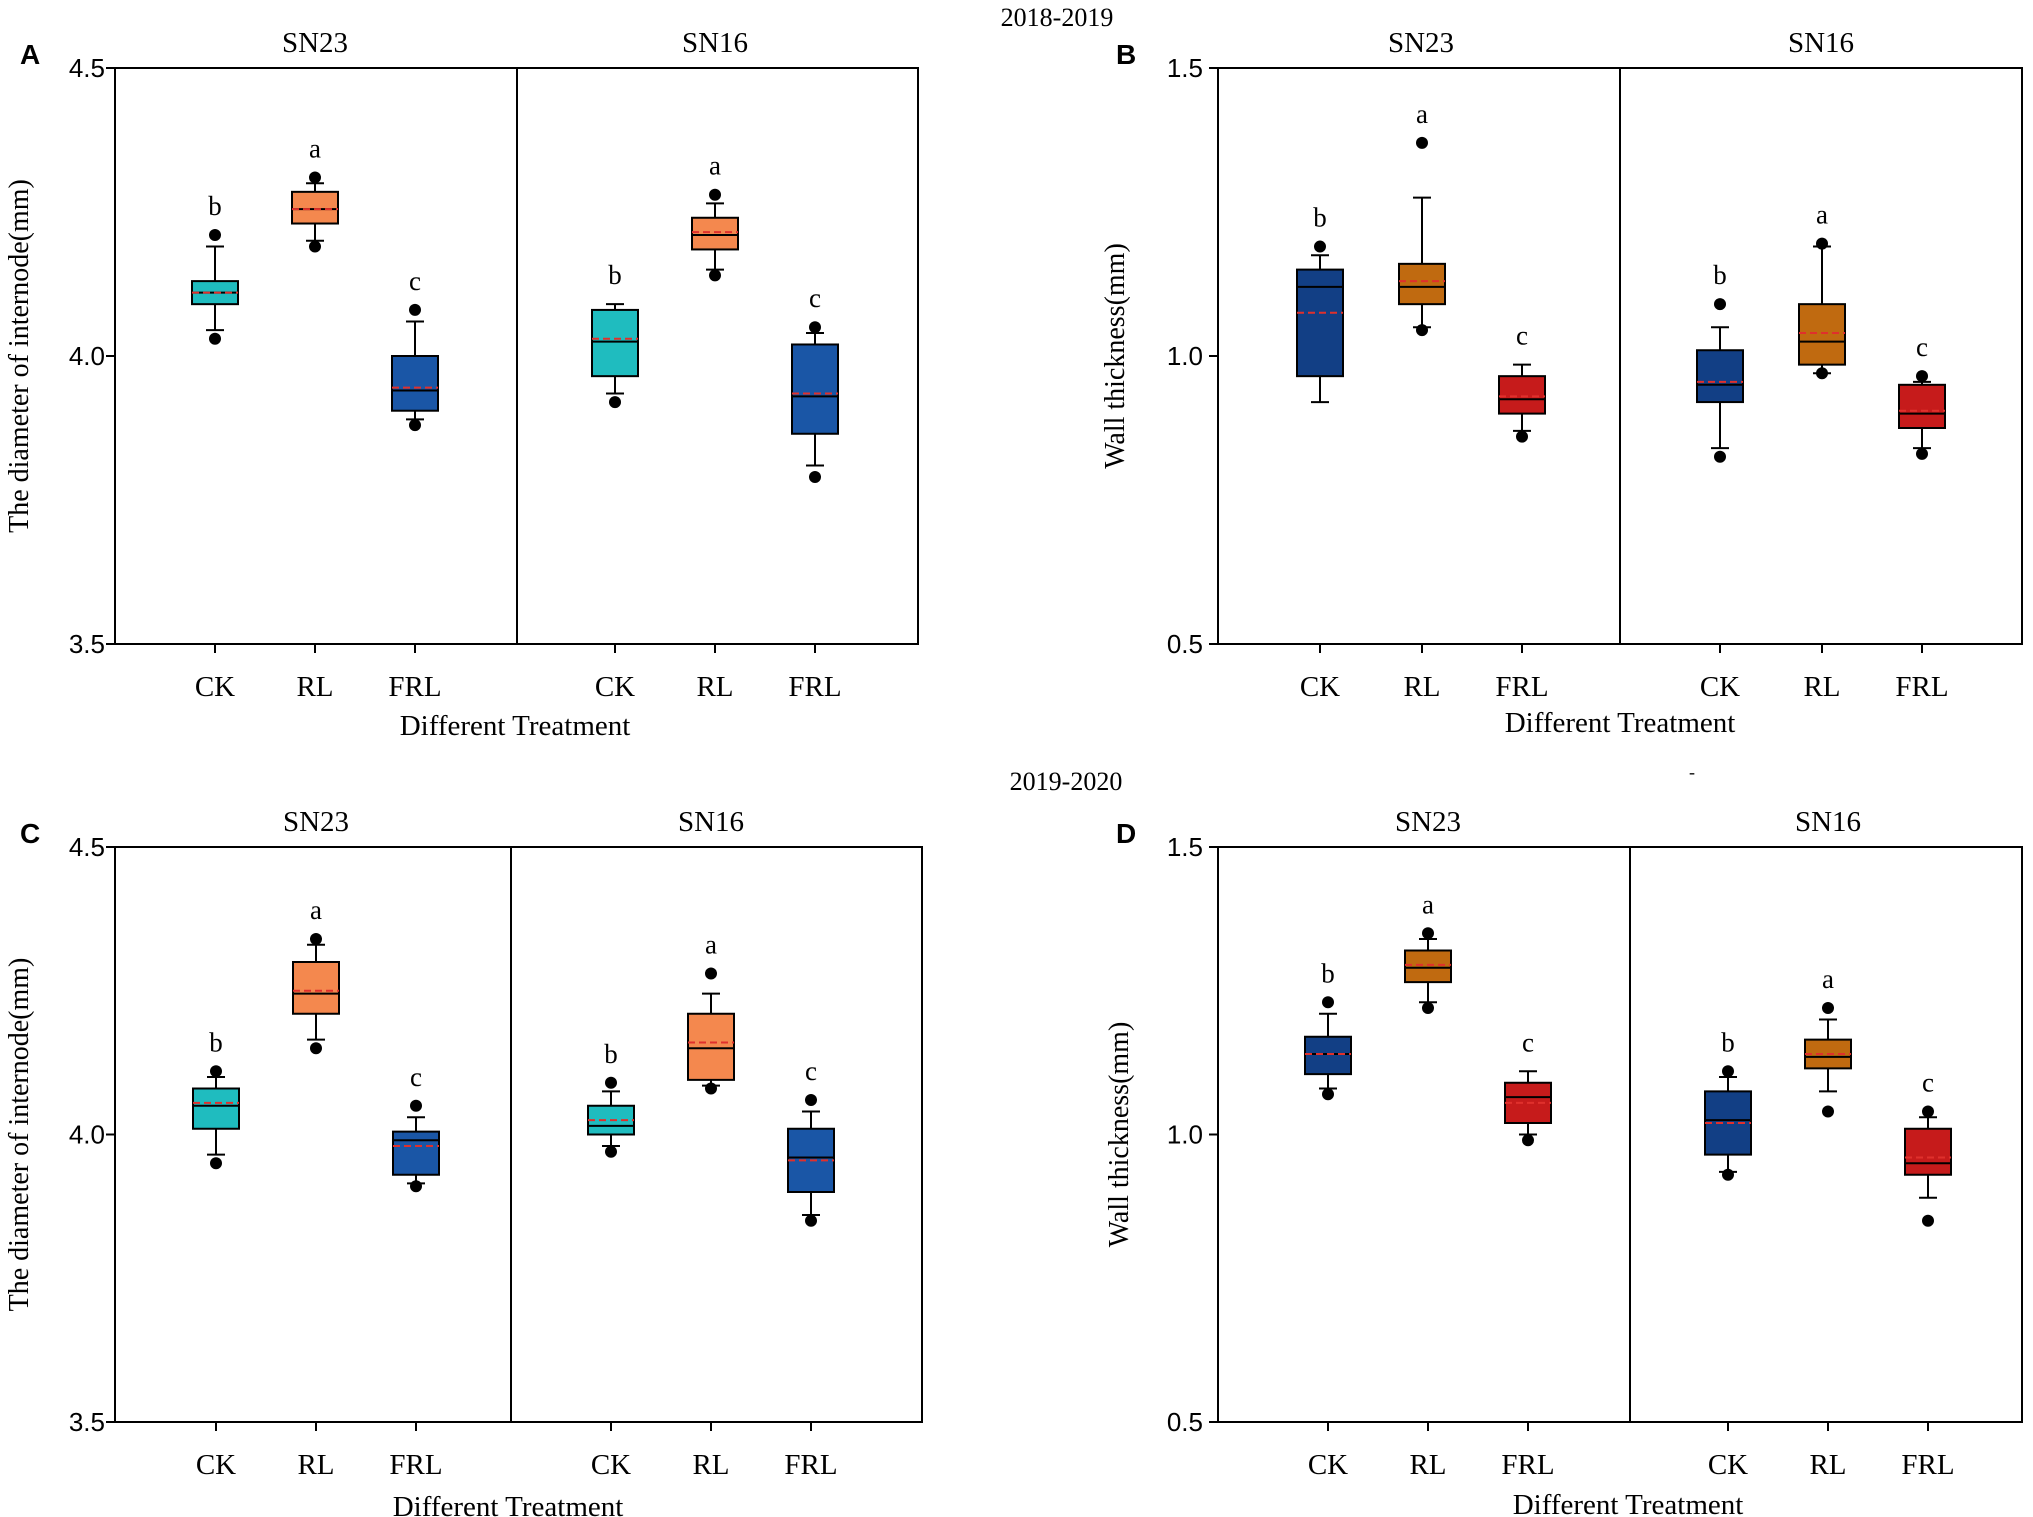  What do you see at coordinates (1126, 54) in the screenshot?
I see `panel-label: B` at bounding box center [1126, 54].